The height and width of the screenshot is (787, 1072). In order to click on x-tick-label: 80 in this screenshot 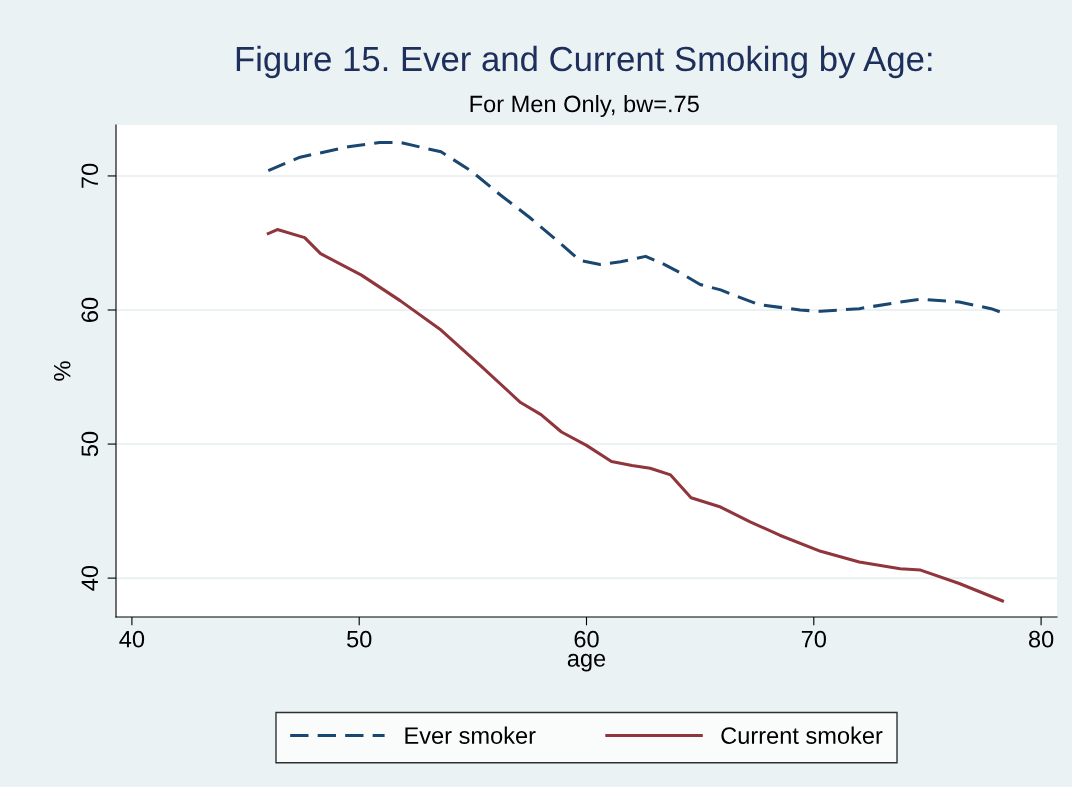, I will do `click(1041, 639)`.